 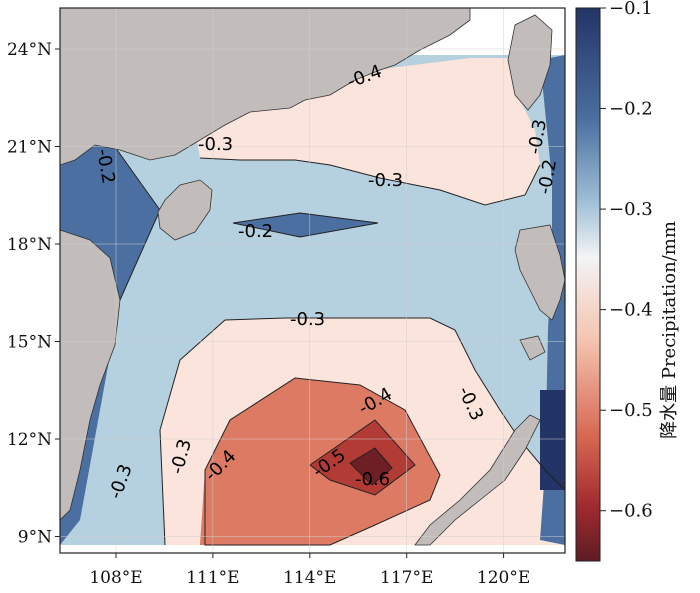 I want to click on lat-tick-label: 21°N, so click(x=29, y=148).